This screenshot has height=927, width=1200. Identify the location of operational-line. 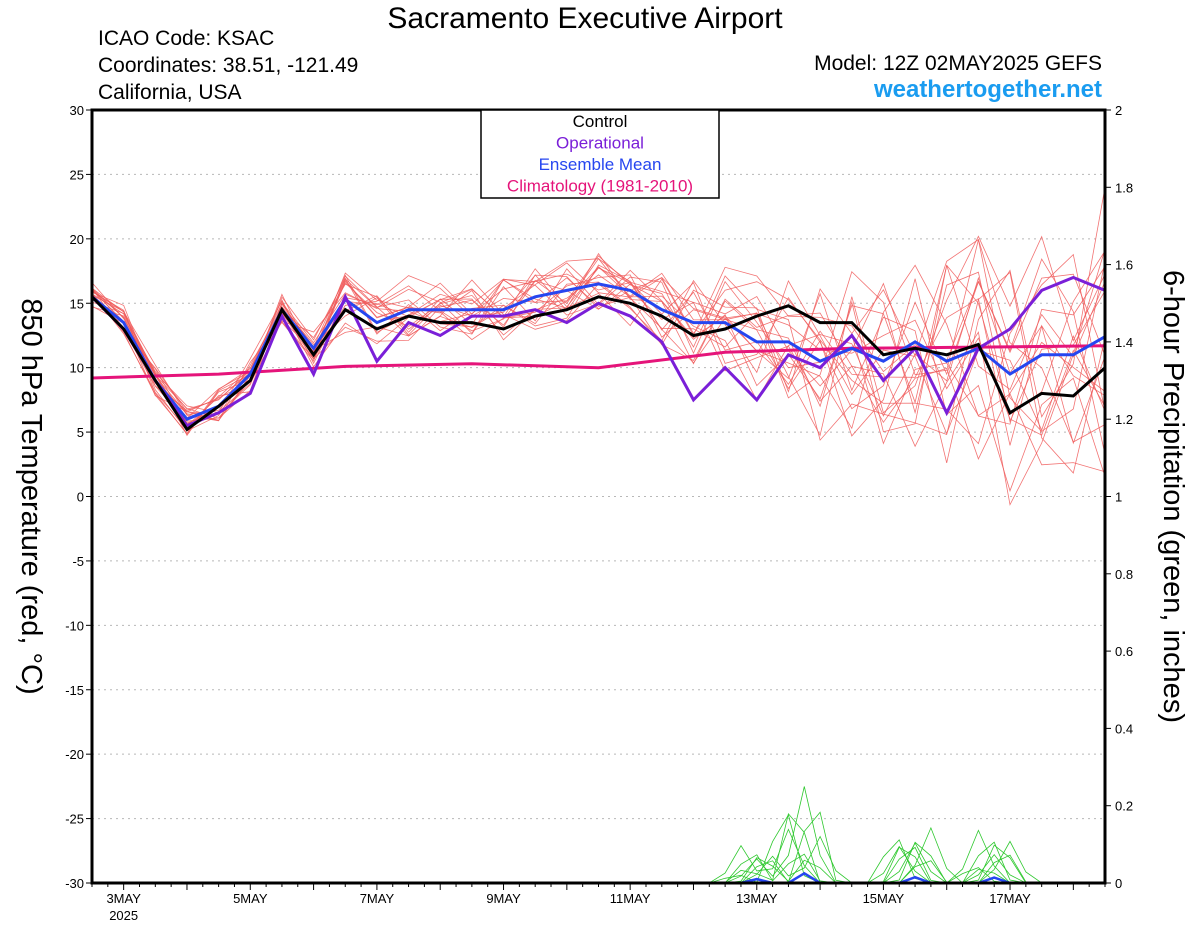
(598, 351).